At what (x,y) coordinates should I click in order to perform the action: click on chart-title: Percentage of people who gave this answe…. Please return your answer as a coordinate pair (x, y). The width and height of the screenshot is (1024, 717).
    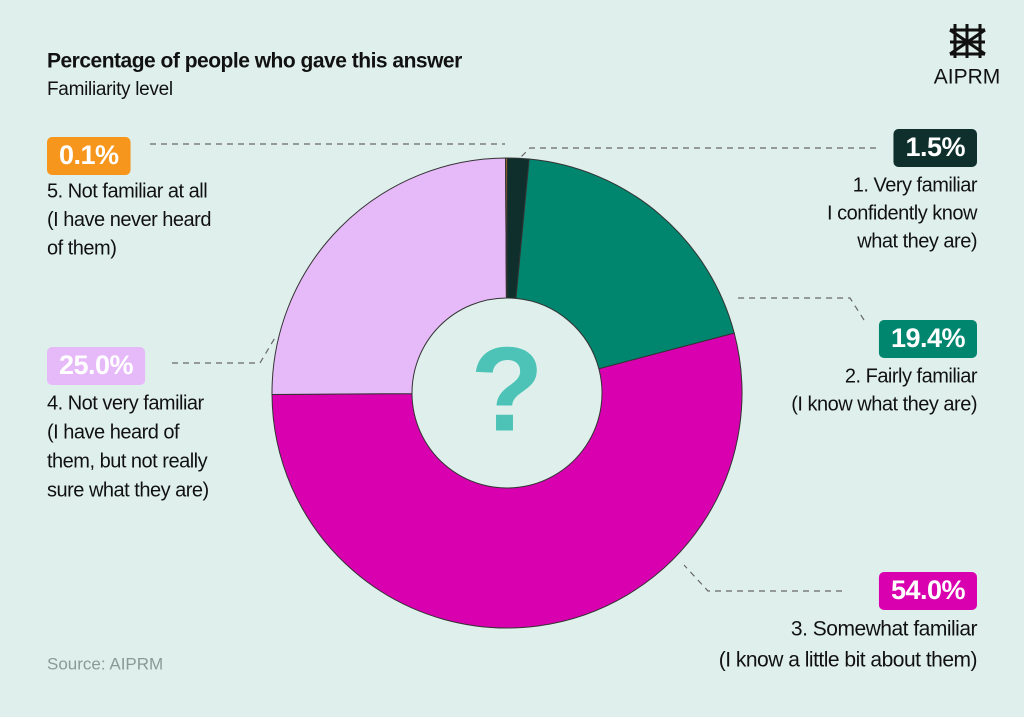
    Looking at the image, I should click on (254, 61).